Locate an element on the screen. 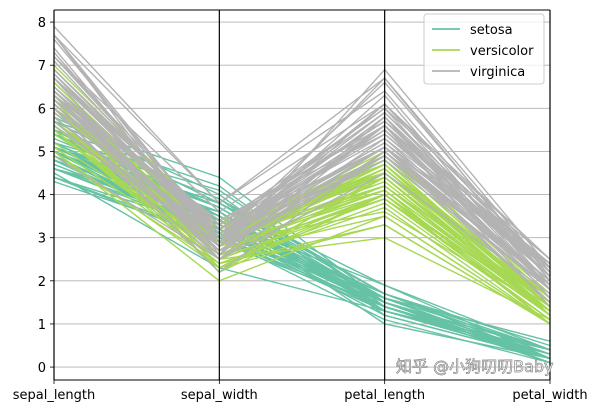  axis-label-petal_width: petal_width is located at coordinates (549, 395).